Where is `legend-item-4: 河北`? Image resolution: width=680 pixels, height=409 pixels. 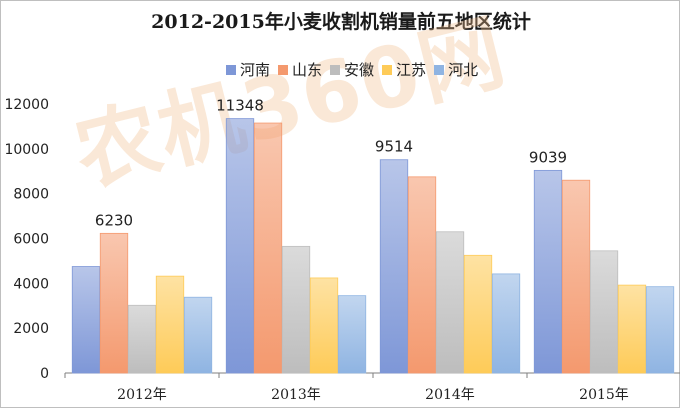 legend-item-4: 河北 is located at coordinates (456, 69).